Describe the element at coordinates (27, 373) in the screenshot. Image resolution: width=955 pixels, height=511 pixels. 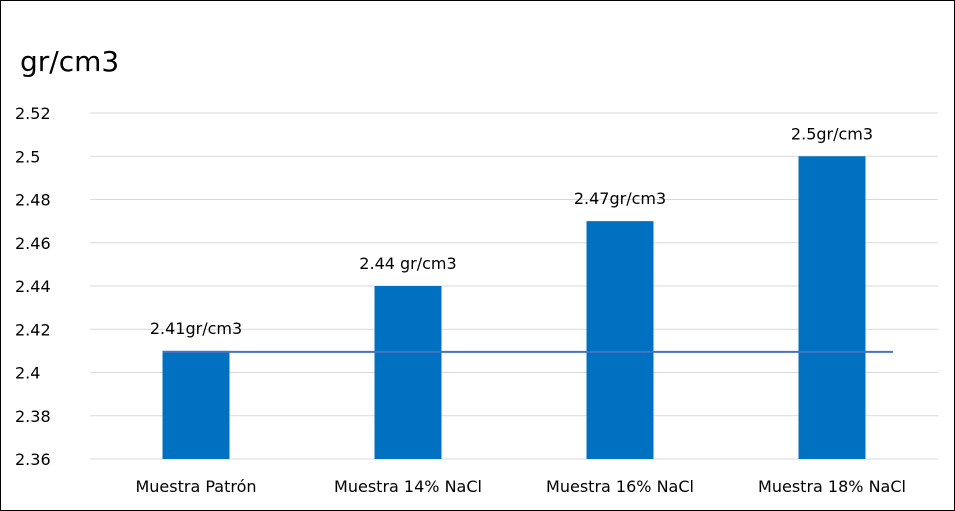
I see `y-tick-label: 2.4` at that location.